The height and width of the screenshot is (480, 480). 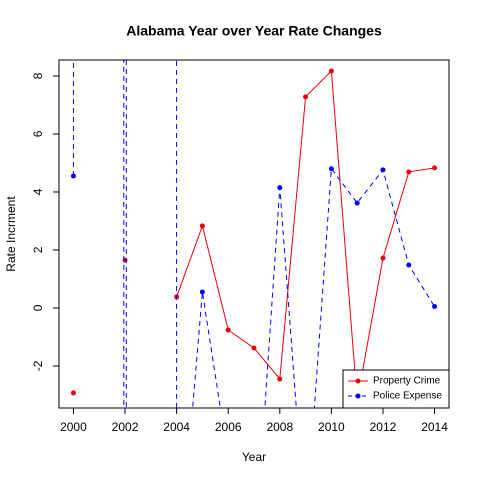 I want to click on chart-title: Alabama Year over Year Rate Changes, so click(x=254, y=31).